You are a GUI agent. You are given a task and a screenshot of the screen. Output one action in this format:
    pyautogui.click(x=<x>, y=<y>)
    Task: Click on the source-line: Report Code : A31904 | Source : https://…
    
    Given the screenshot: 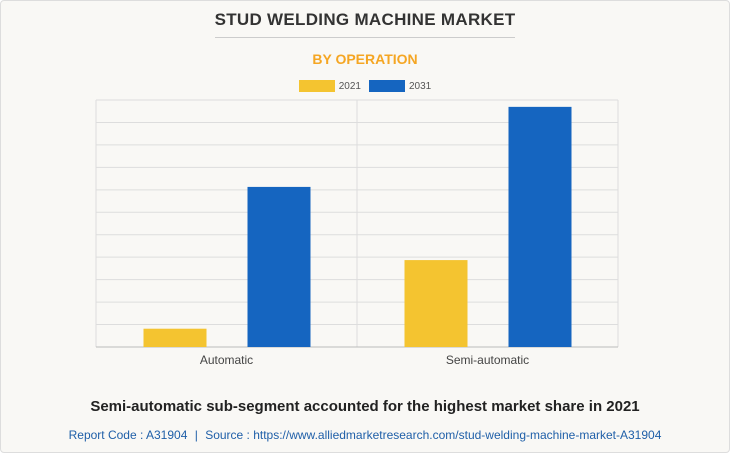 What is the action you would take?
    pyautogui.click(x=365, y=435)
    